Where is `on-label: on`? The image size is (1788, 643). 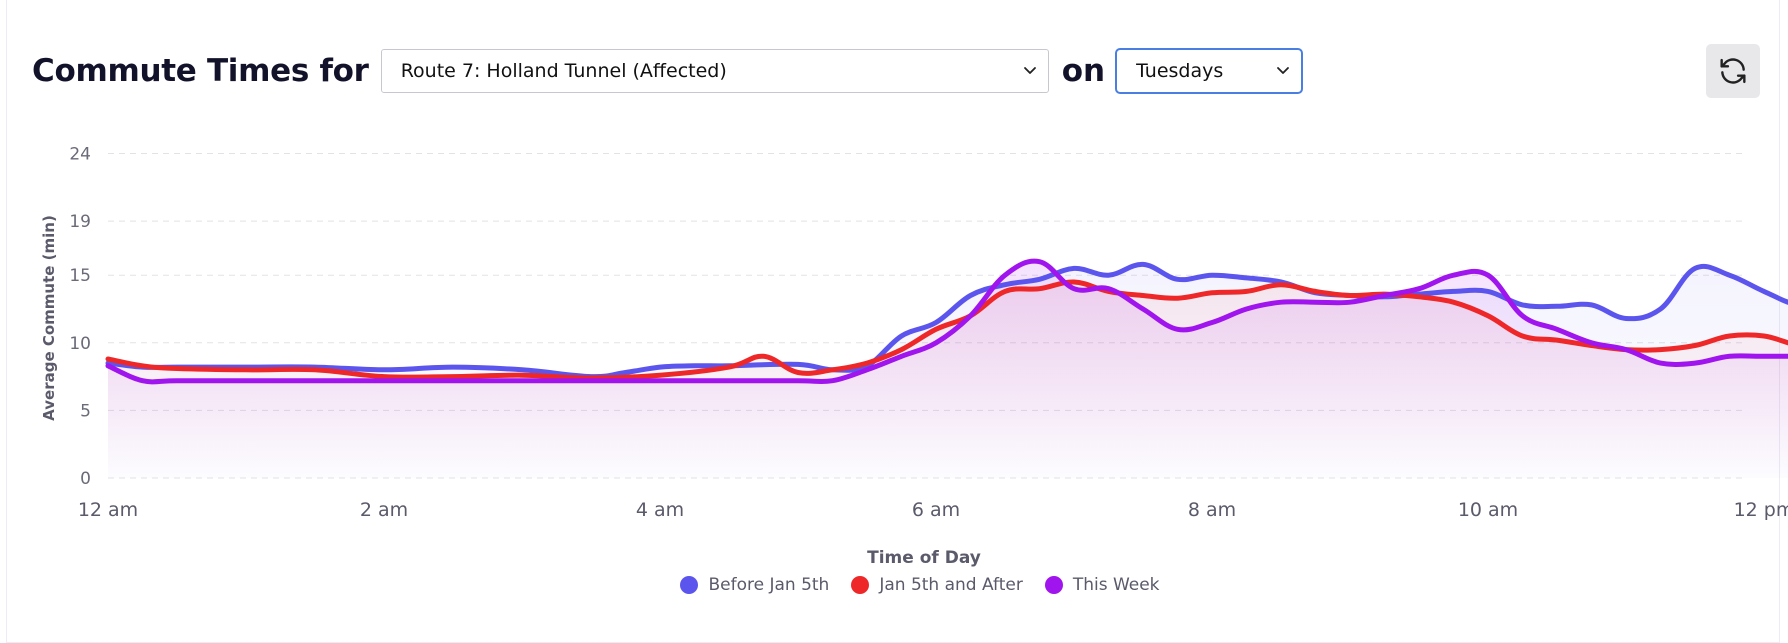 on-label: on is located at coordinates (1083, 71).